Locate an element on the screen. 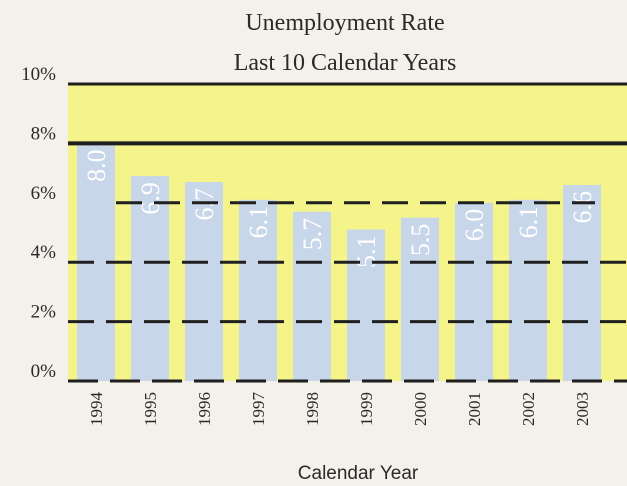 The image size is (627, 486). x-tick-label-2002: 2002 is located at coordinates (528, 409).